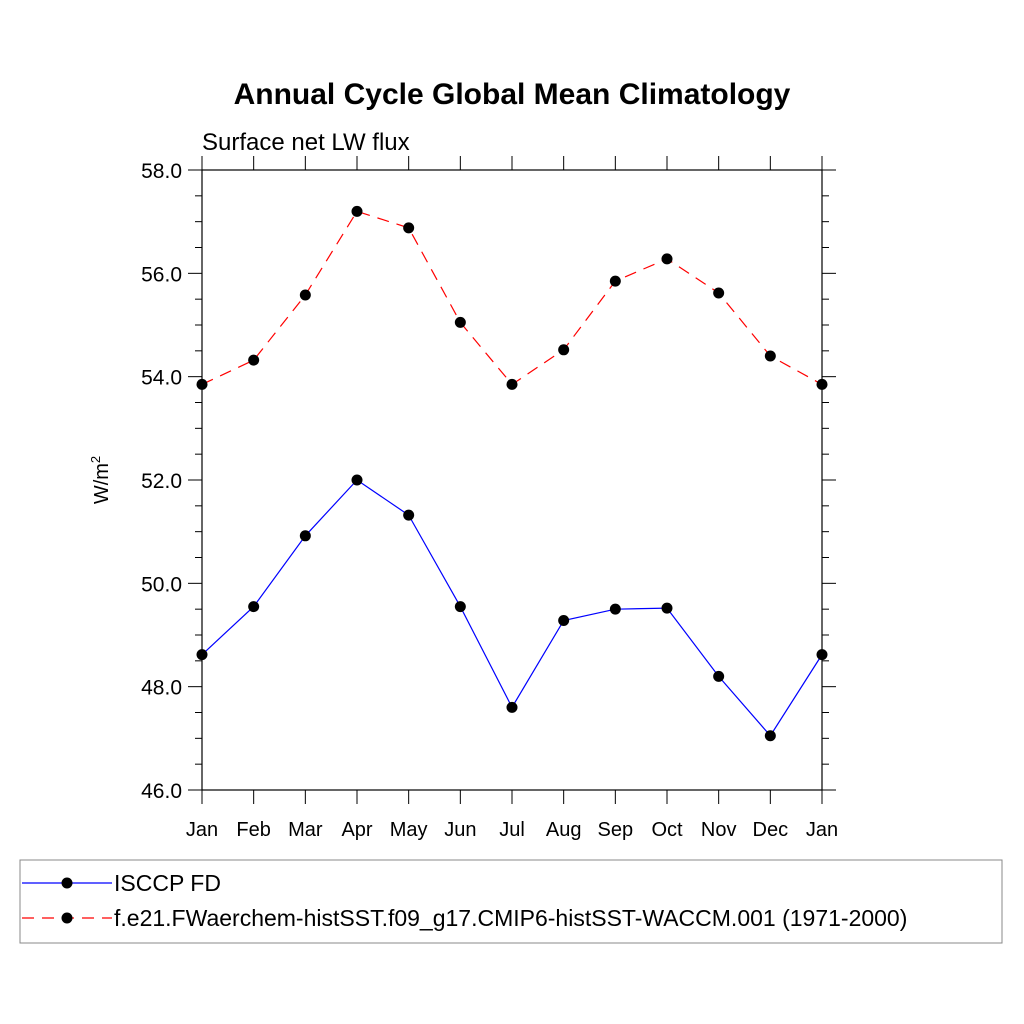 Image resolution: width=1024 pixels, height=1024 pixels. I want to click on x-tick-label: May, so click(409, 830).